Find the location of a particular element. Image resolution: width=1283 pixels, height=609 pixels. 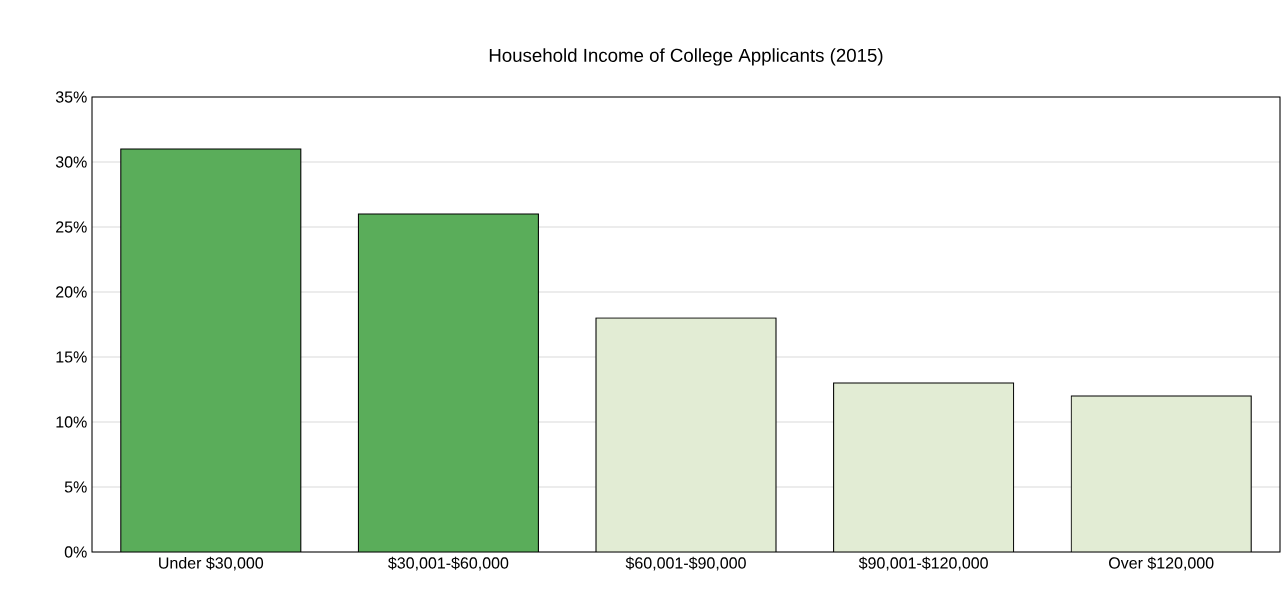

y-tick-label: 30% is located at coordinates (71, 162).